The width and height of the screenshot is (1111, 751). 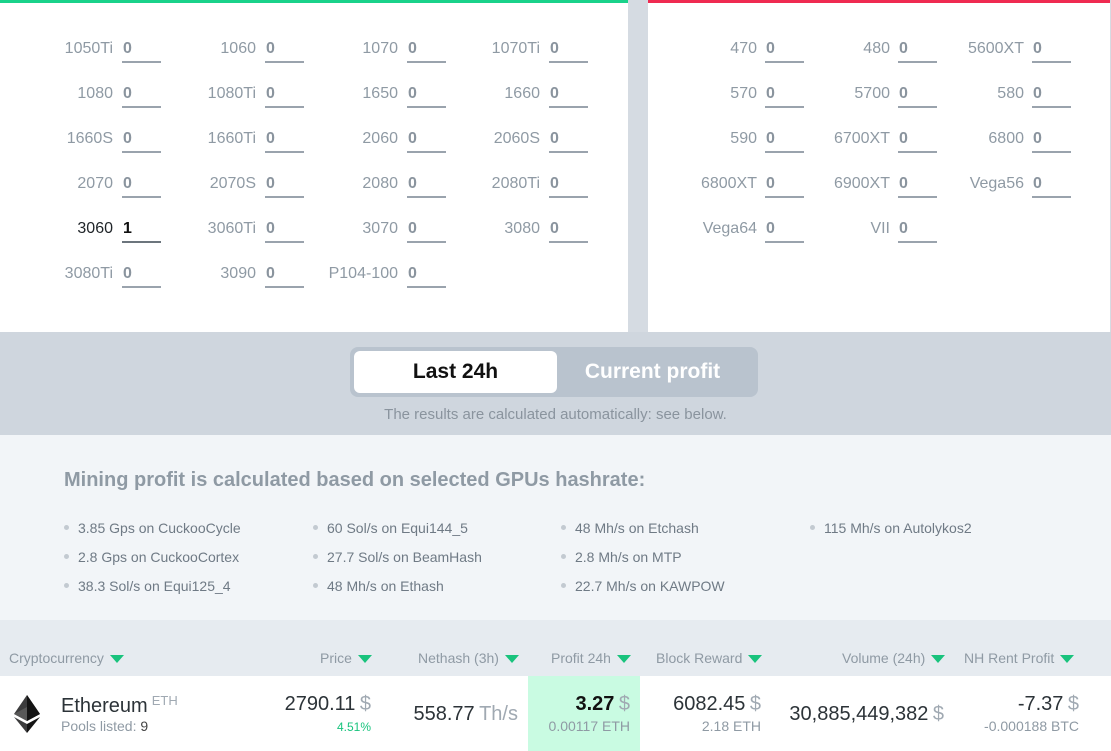 I want to click on gpu-label: 1080Ti, so click(x=231, y=93).